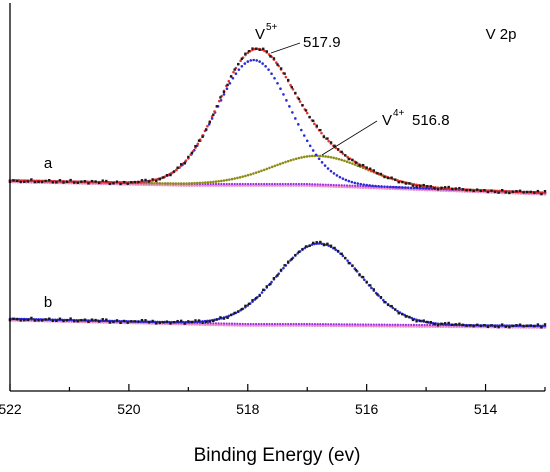 The image size is (550, 472). Describe the element at coordinates (11, 409) in the screenshot. I see `x-tick-label: 522` at that location.